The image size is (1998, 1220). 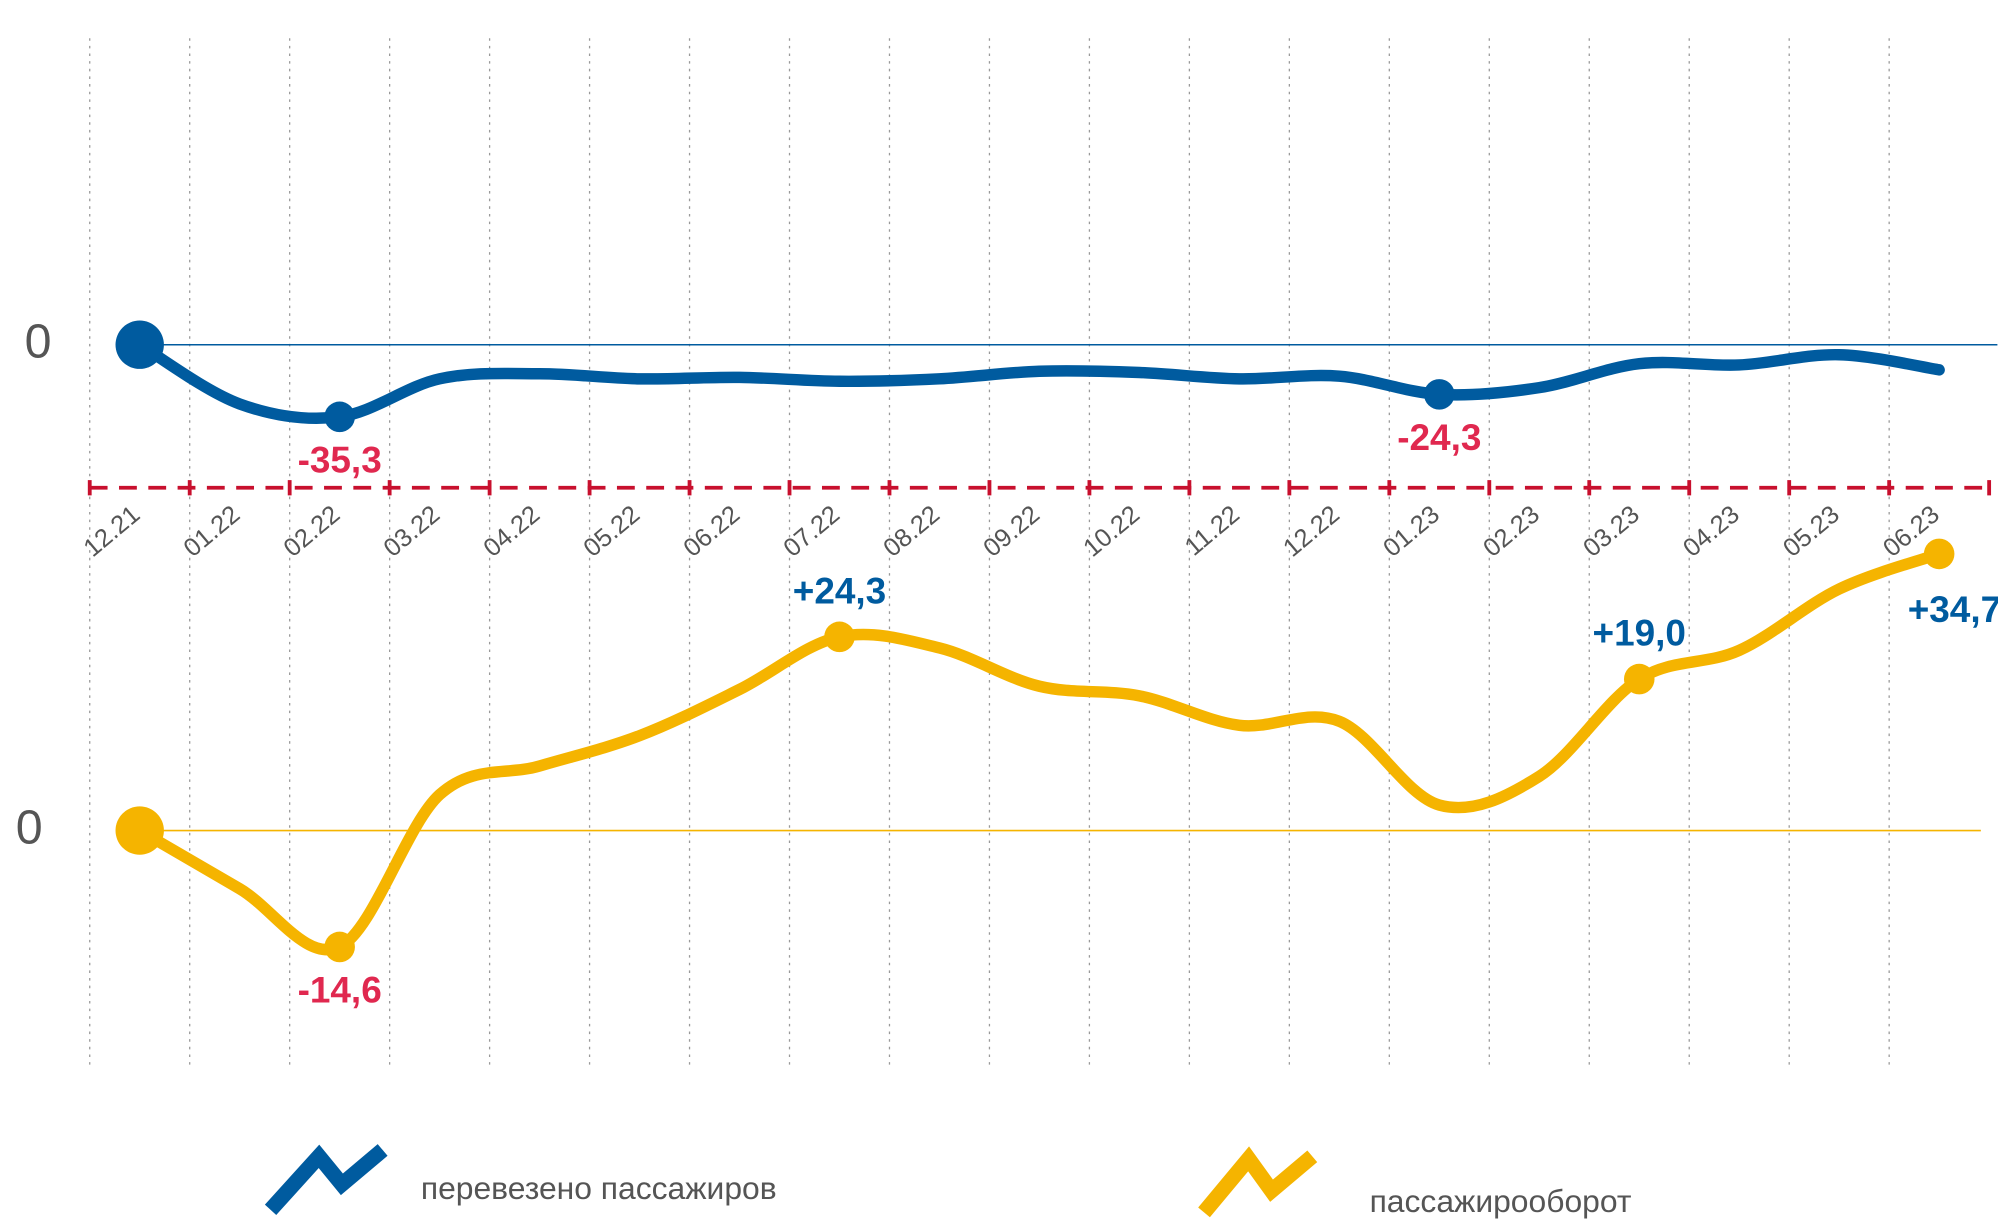 What do you see at coordinates (1811, 531) in the screenshot?
I see `x-tick-label: 05.23` at bounding box center [1811, 531].